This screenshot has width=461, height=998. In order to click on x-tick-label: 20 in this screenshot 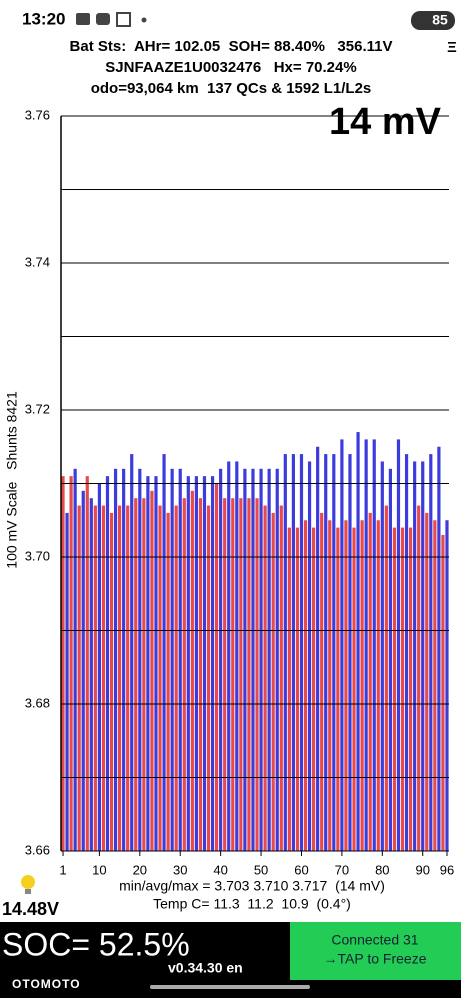, I will do `click(140, 869)`.